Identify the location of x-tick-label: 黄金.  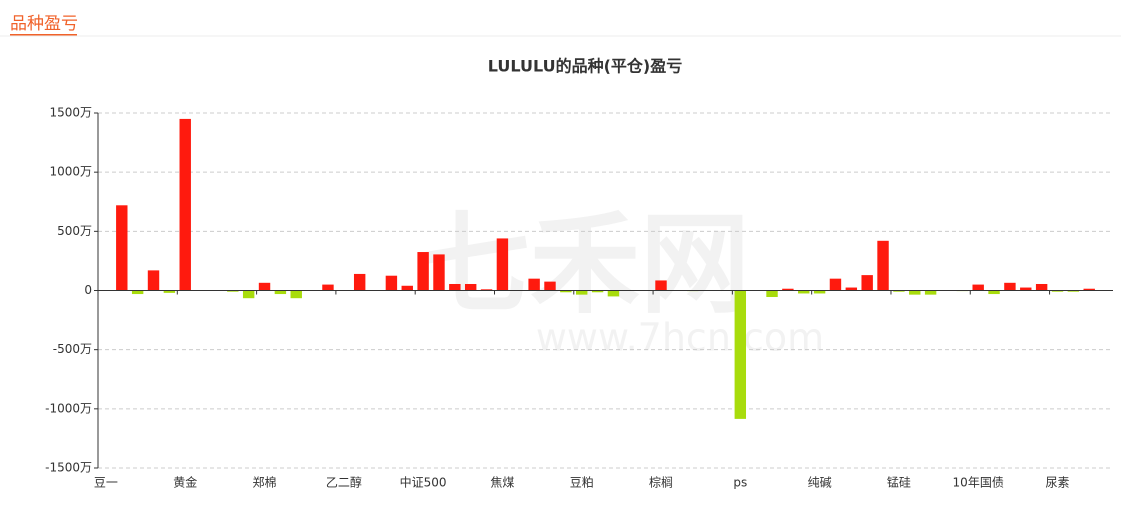
(185, 482).